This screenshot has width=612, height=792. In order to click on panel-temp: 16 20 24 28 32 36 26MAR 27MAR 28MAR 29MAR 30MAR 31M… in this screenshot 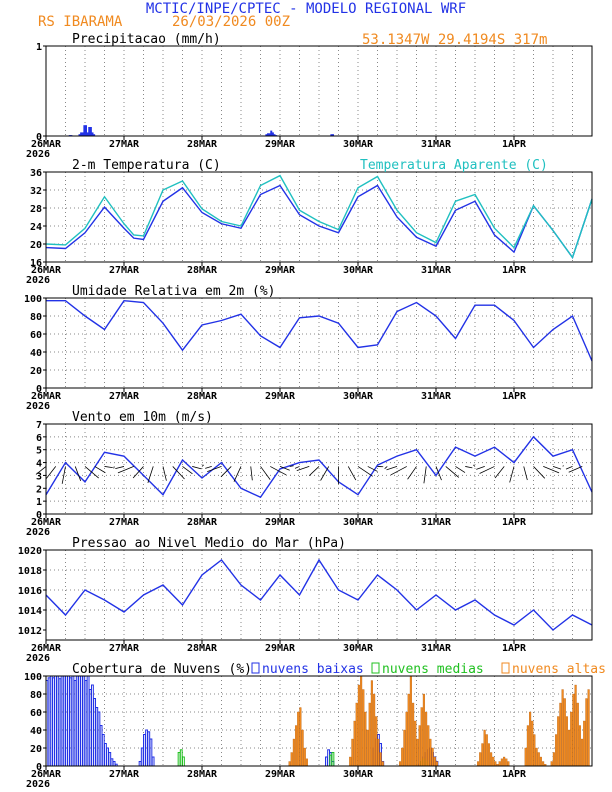, I will do `click(309, 222)`.